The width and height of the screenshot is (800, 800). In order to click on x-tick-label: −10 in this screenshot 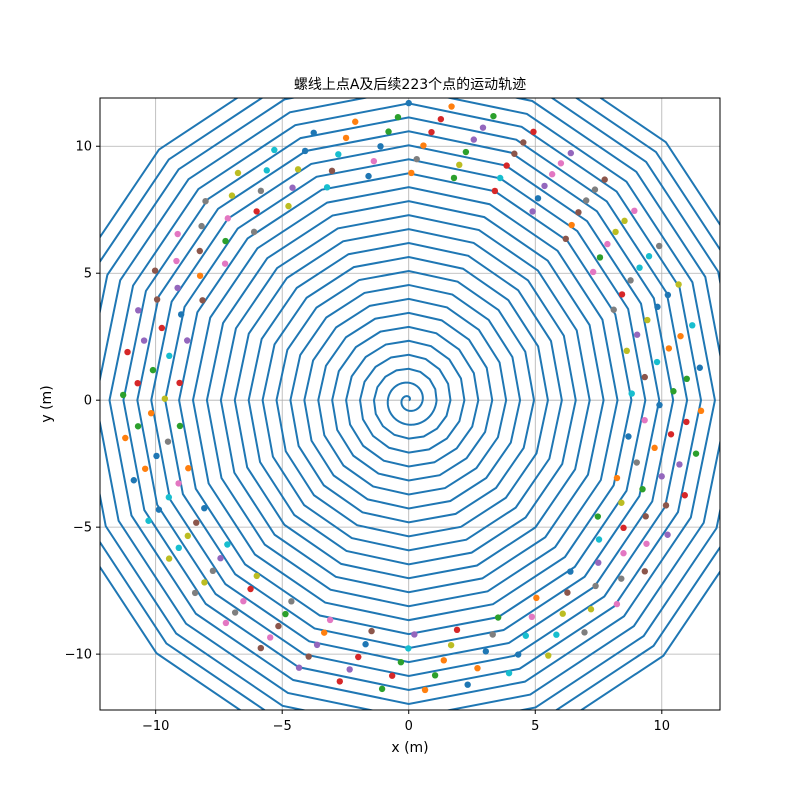, I will do `click(155, 726)`.